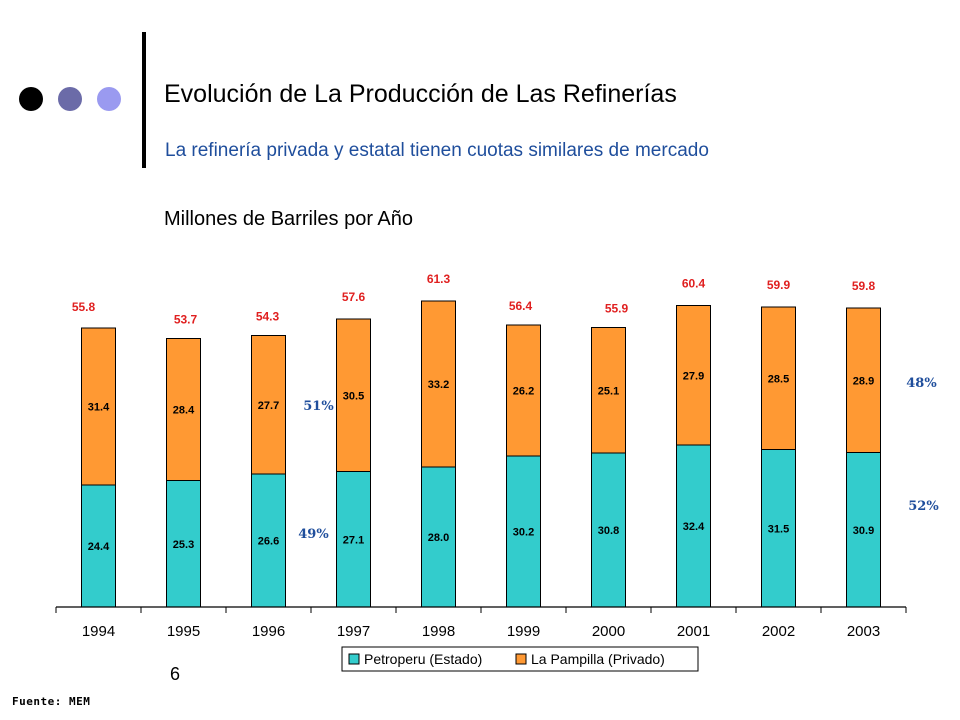  What do you see at coordinates (268, 542) in the screenshot?
I see `data-label-estado-1996: 26.6` at bounding box center [268, 542].